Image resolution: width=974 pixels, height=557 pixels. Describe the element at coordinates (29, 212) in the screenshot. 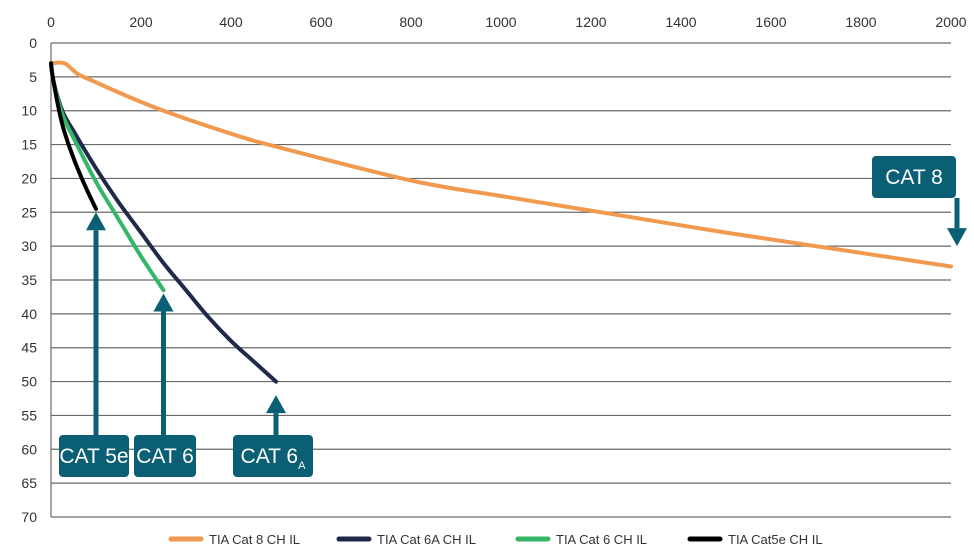

I see `y-tick-label: 25` at that location.